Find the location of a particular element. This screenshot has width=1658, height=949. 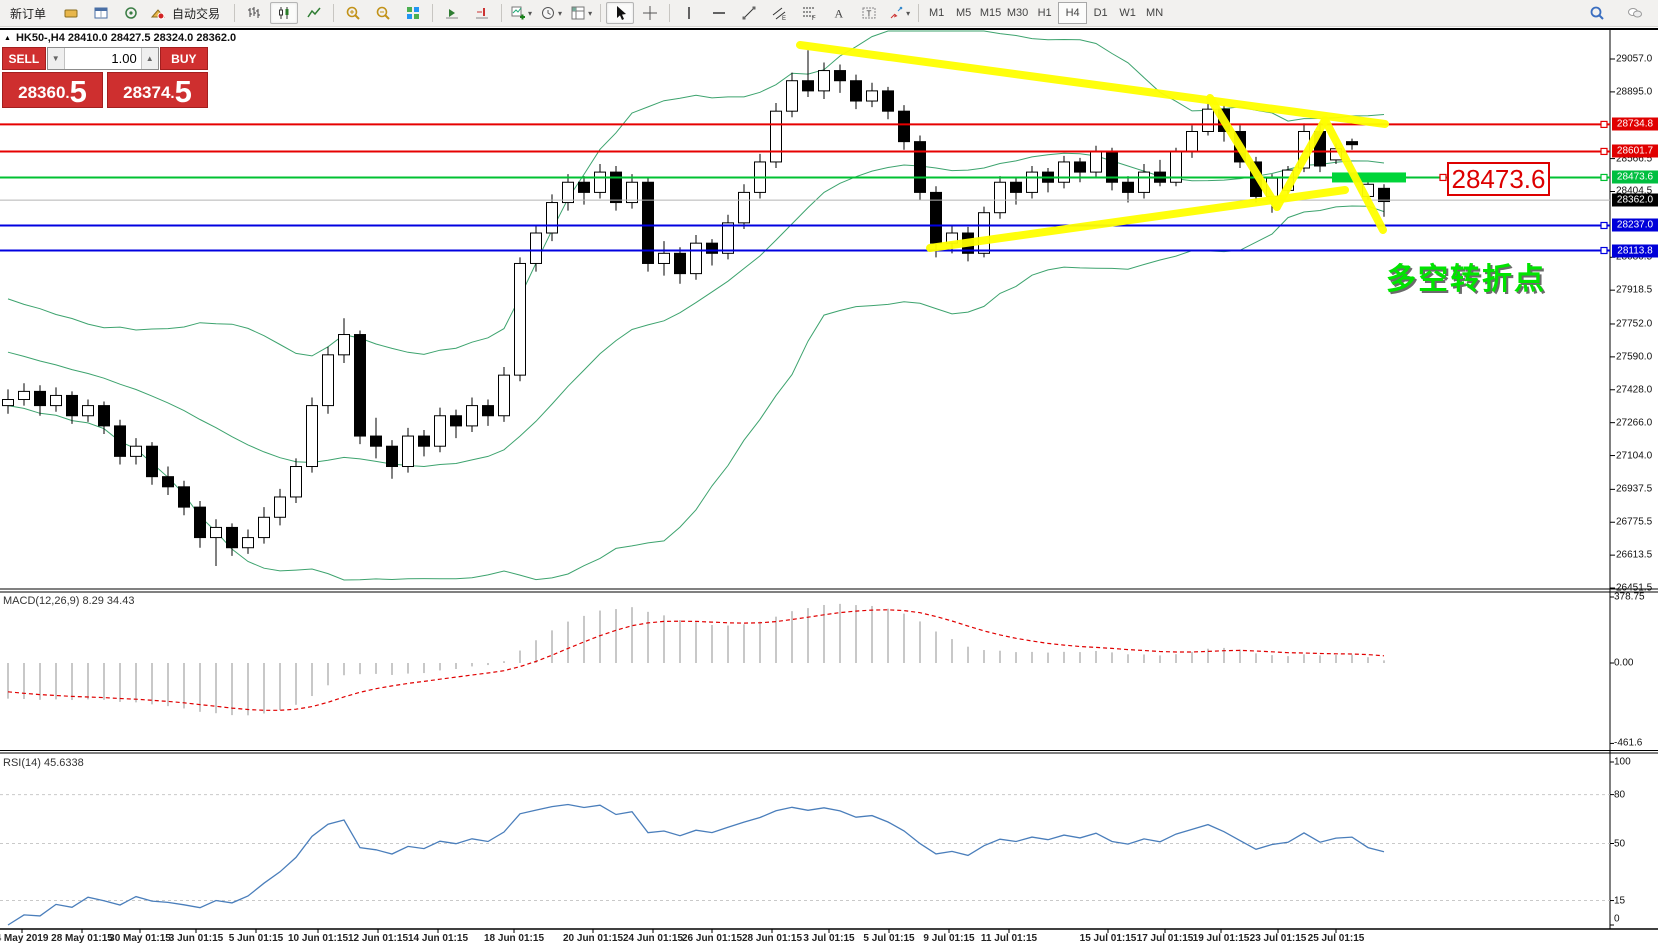

volume-decrease-button: ▼ is located at coordinates (56, 58).